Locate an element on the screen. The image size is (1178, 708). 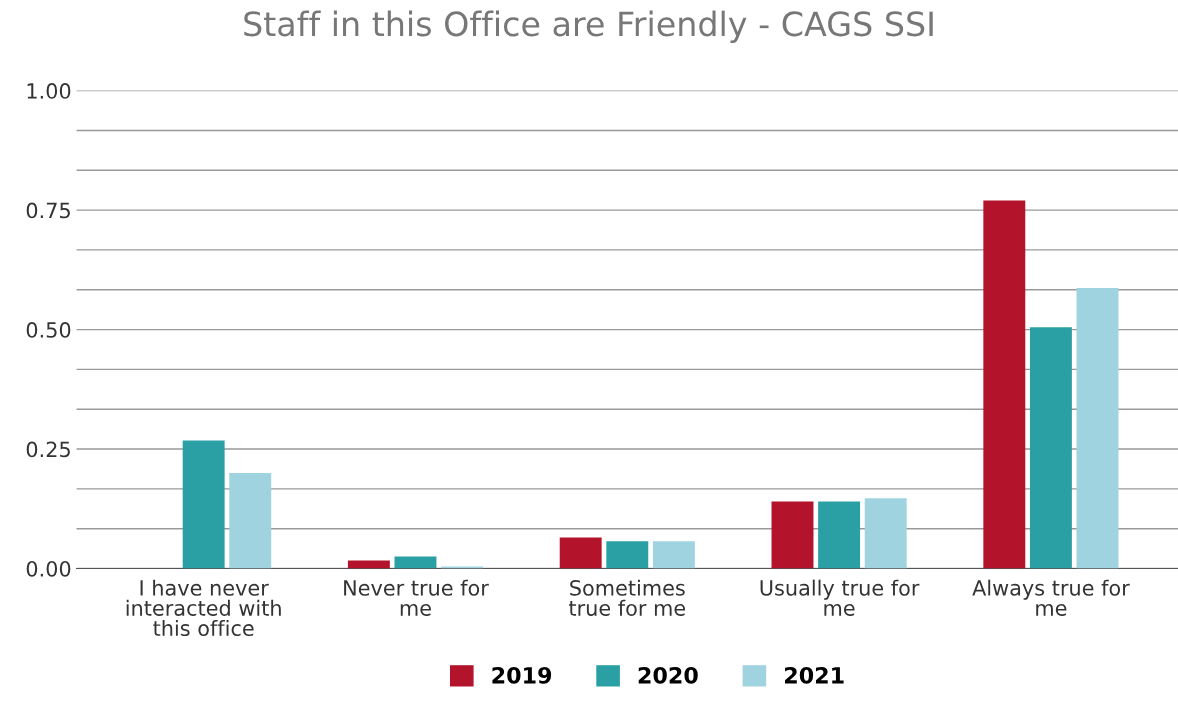
chart-title: Staff in this Office are Friendly - CAGS SSI is located at coordinates (588, 26).